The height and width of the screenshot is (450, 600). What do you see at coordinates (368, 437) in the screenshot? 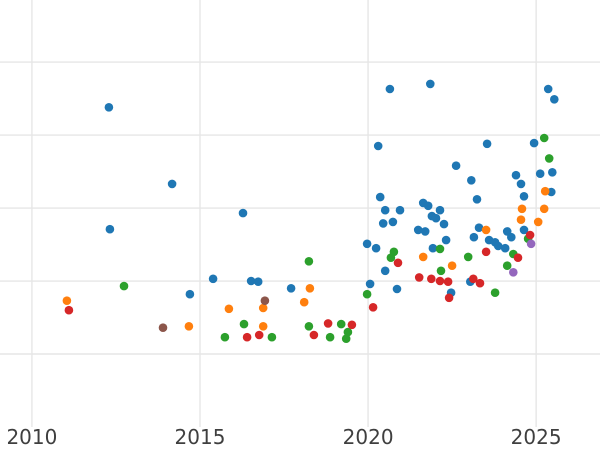
I see `x-tick-label: 2020` at bounding box center [368, 437].